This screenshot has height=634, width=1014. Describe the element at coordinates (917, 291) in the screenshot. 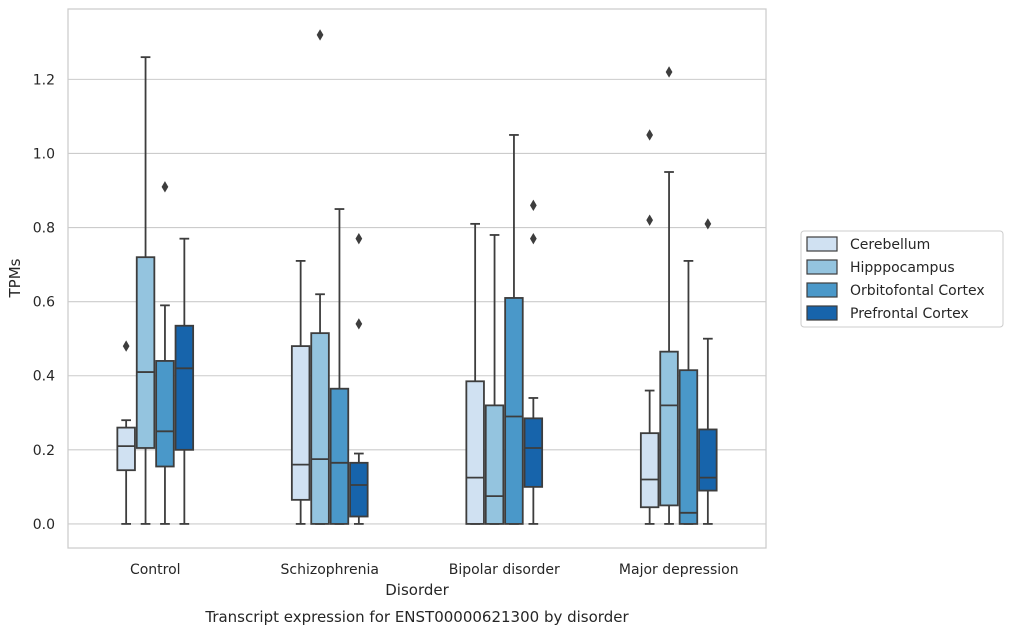

I see `legend-label-2: Orbitofontal Cortex` at that location.